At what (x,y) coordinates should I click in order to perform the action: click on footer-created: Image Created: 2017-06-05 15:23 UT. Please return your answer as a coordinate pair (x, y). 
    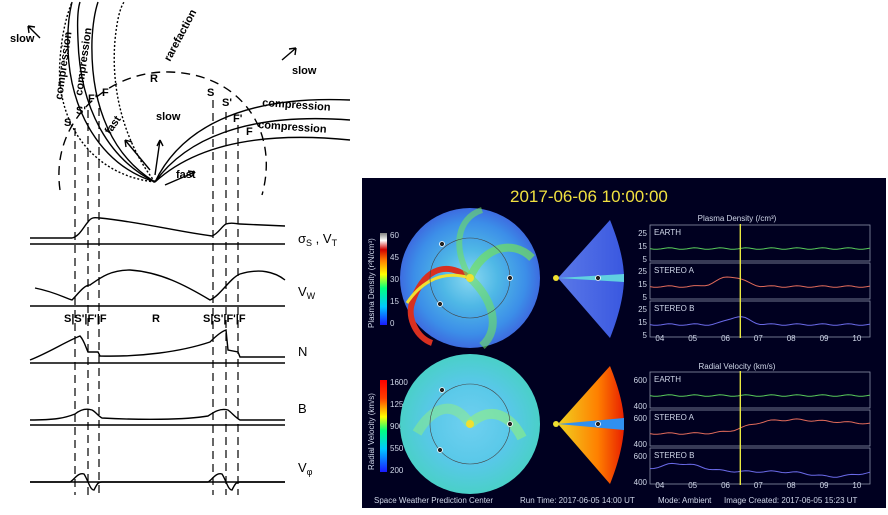
    Looking at the image, I should click on (791, 500).